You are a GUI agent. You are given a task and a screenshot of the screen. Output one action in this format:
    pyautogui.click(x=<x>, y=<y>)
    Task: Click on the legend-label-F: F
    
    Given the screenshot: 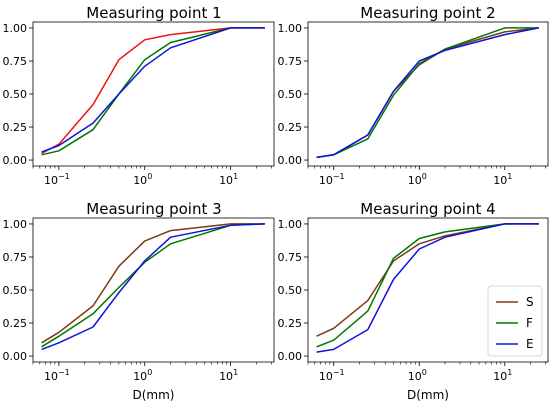 What is the action you would take?
    pyautogui.click(x=529, y=323)
    